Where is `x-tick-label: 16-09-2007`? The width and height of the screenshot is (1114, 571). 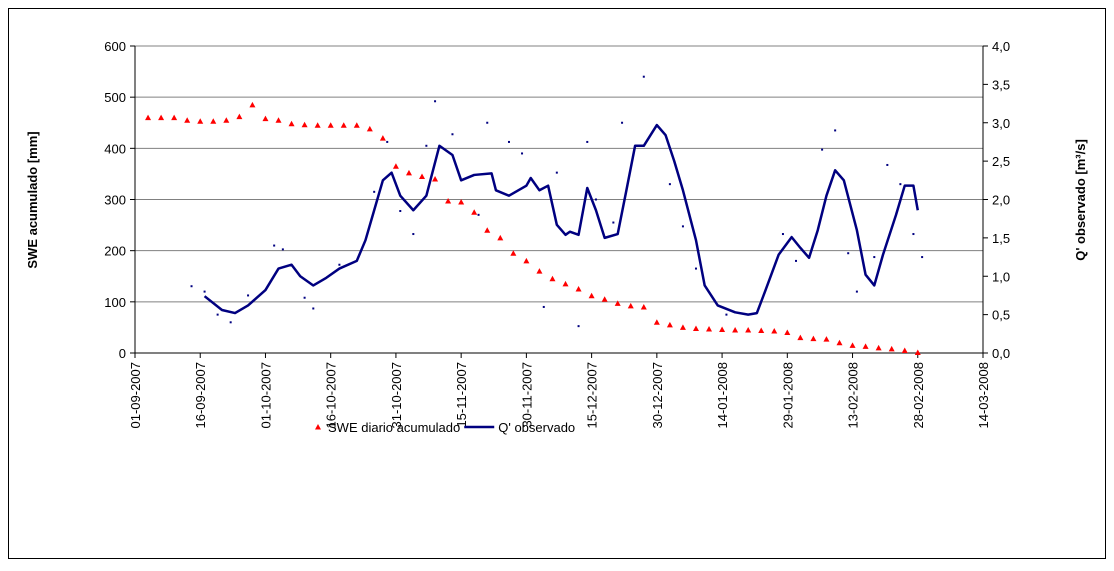 x-tick-label: 16-09-2007 is located at coordinates (200, 395).